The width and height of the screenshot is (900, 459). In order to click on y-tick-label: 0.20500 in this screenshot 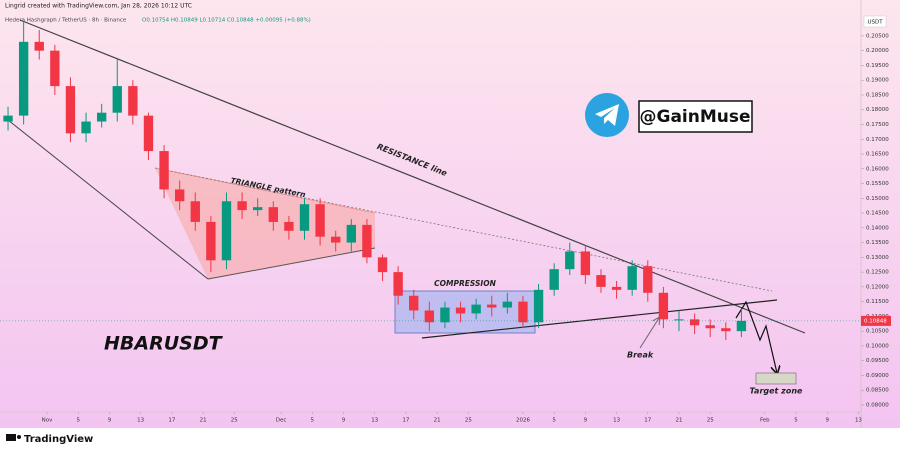, I will do `click(877, 36)`.